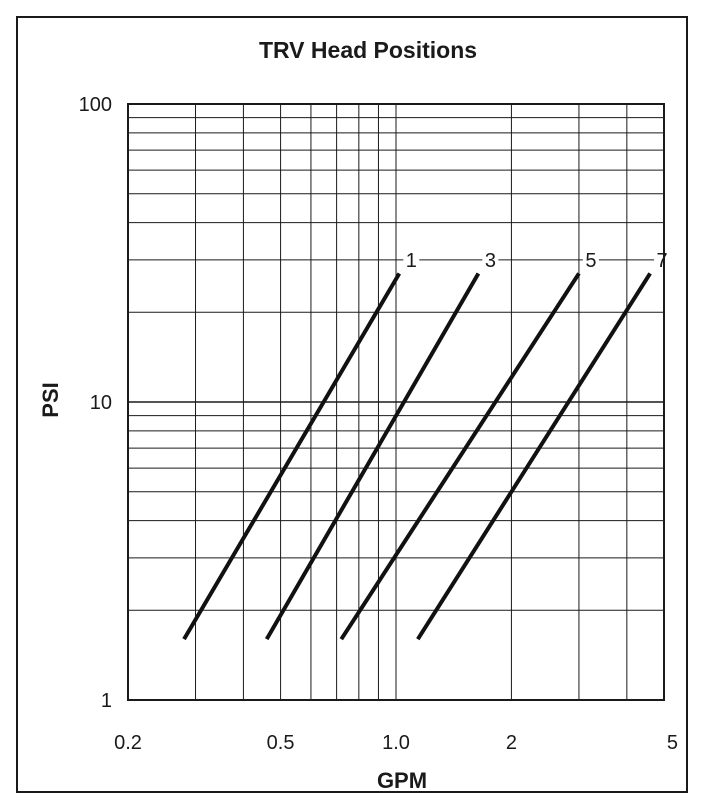  I want to click on x-axis-title: GPM, so click(402, 780).